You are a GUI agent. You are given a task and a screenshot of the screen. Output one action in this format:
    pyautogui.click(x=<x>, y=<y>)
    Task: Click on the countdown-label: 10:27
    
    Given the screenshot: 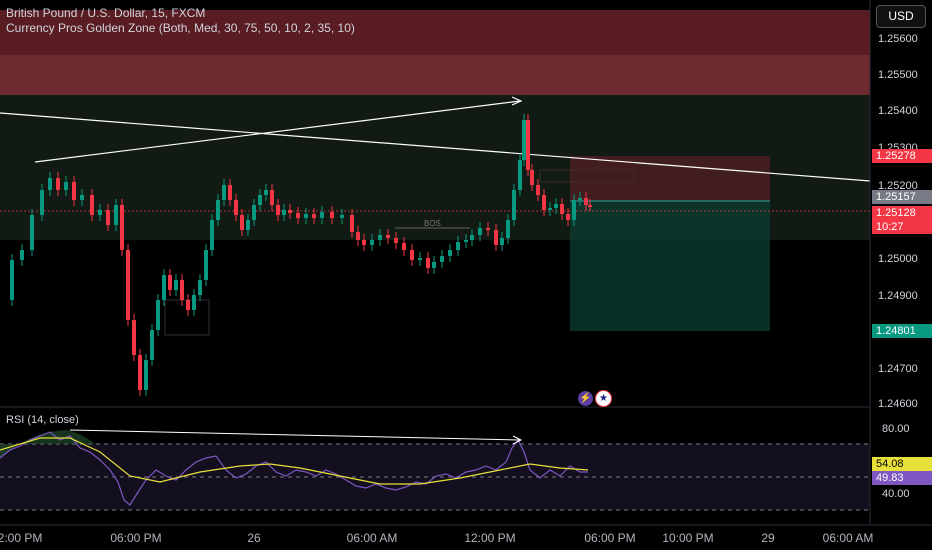 What is the action you would take?
    pyautogui.click(x=902, y=227)
    